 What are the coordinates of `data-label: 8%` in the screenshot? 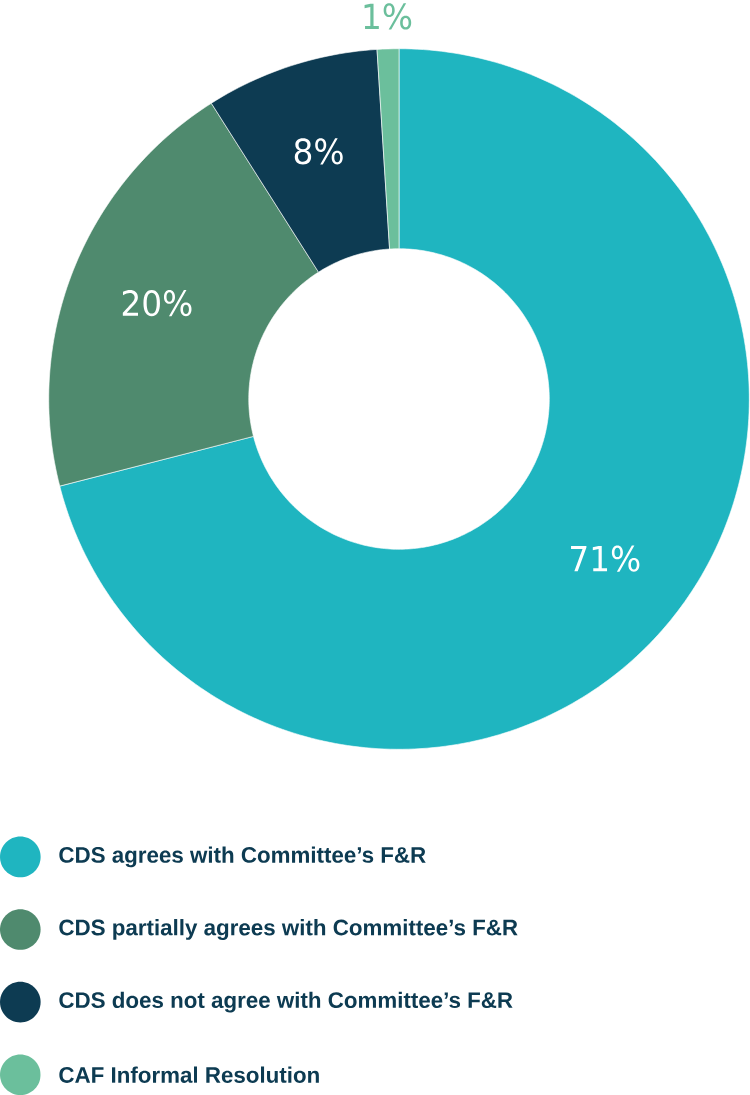 It's located at (318, 151).